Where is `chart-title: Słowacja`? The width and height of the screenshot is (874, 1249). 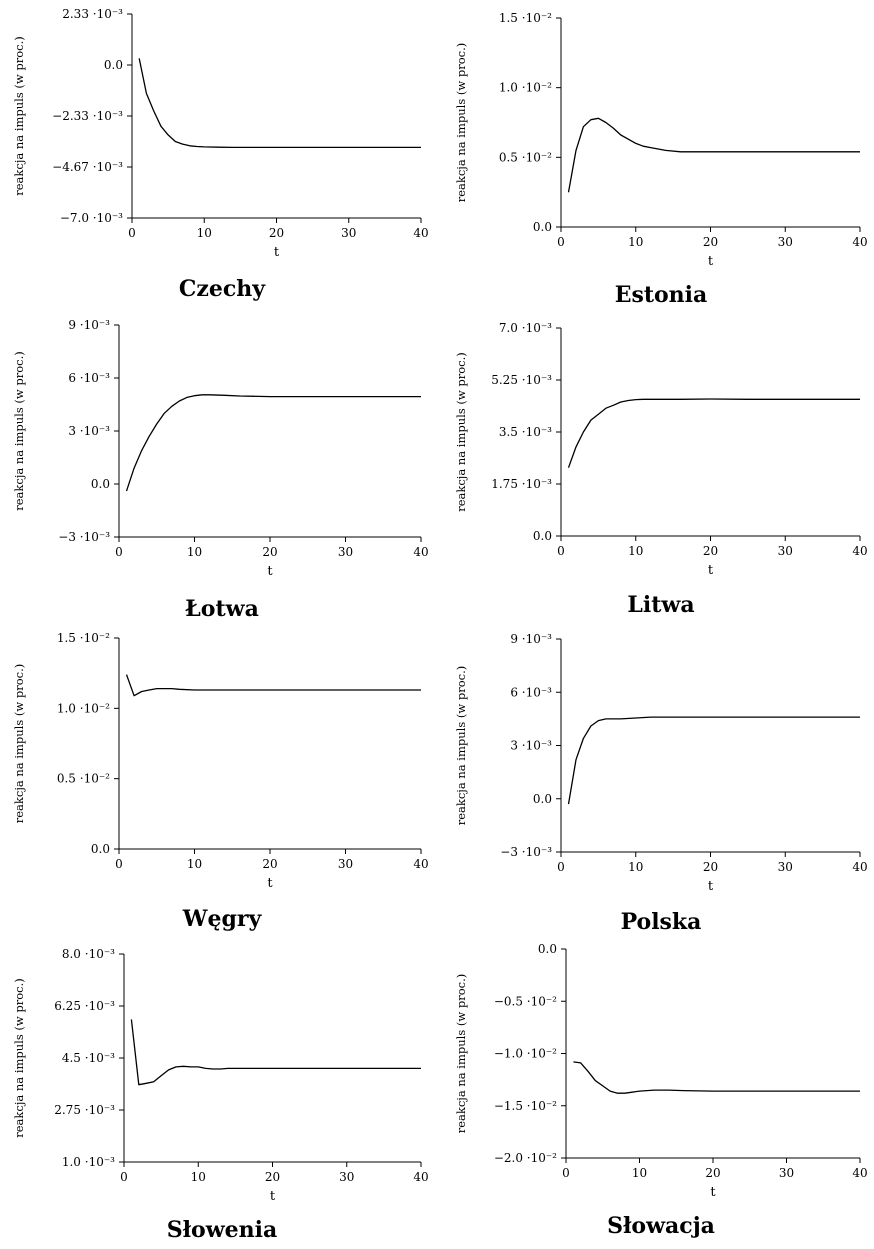 chart-title: Słowacja is located at coordinates (661, 1226).